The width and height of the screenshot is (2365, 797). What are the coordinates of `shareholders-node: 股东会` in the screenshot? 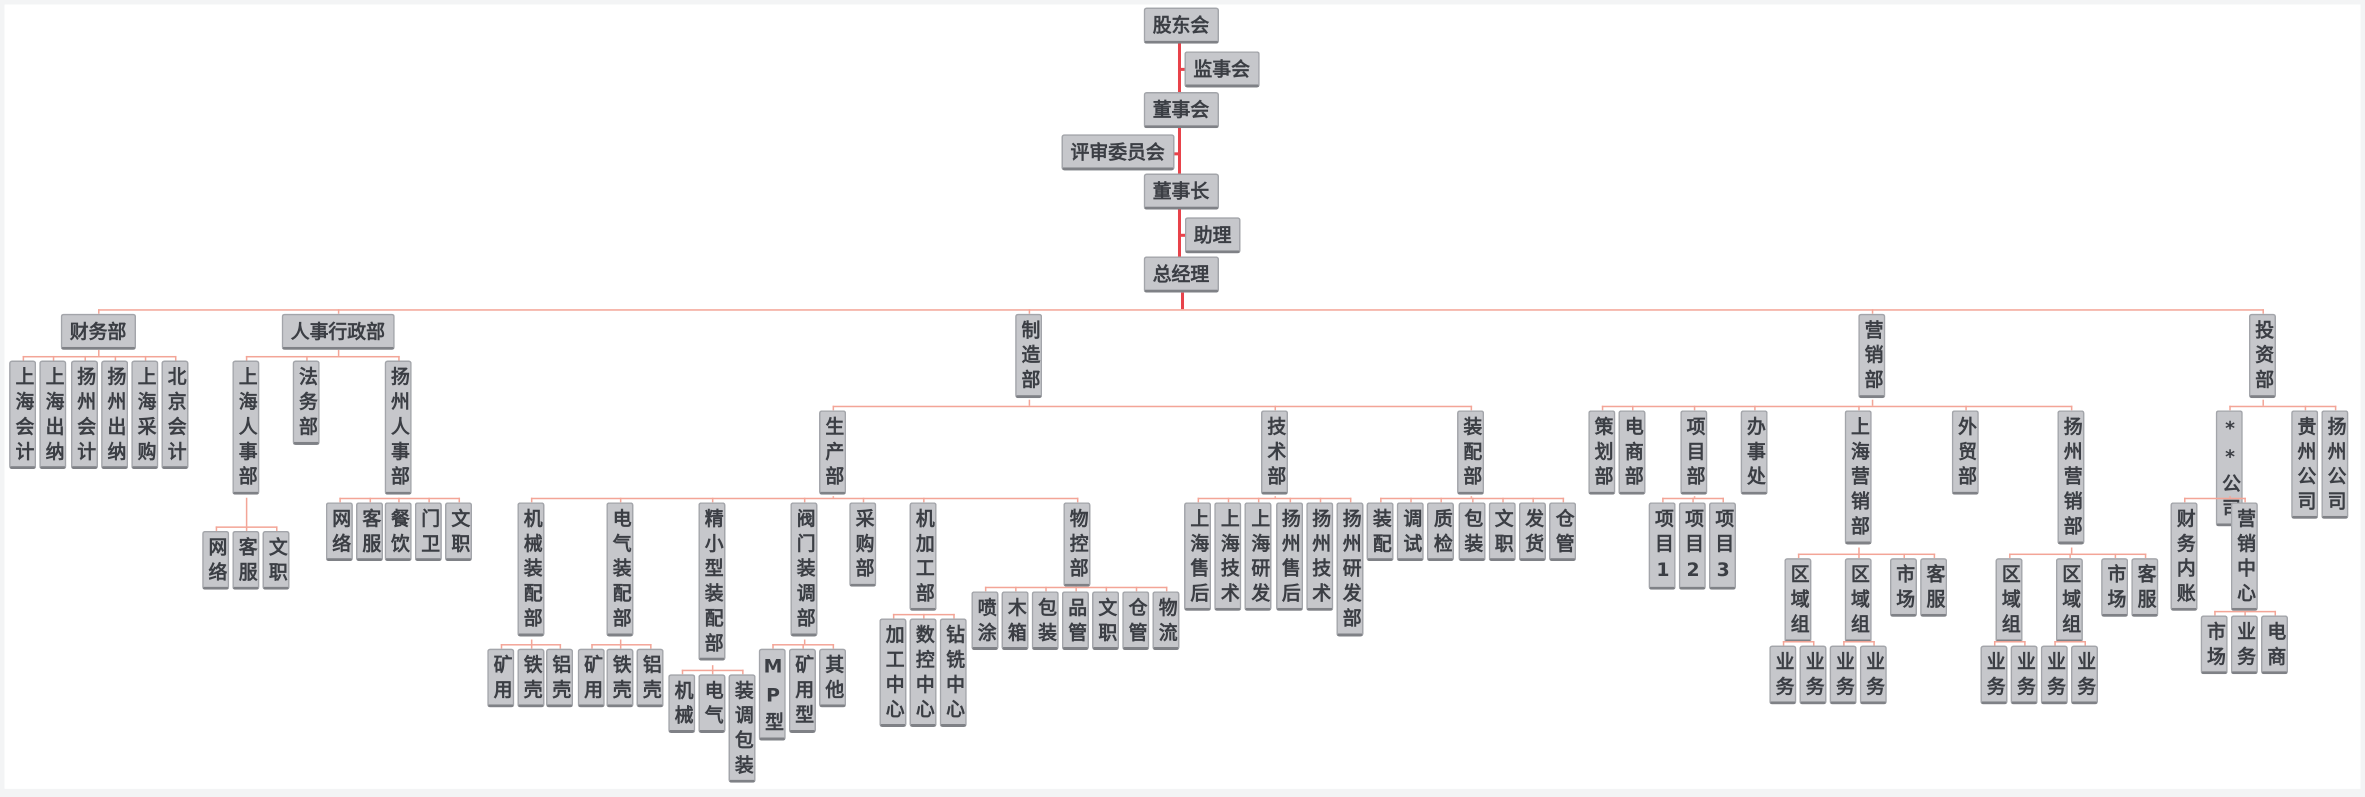 It's located at (1181, 25).